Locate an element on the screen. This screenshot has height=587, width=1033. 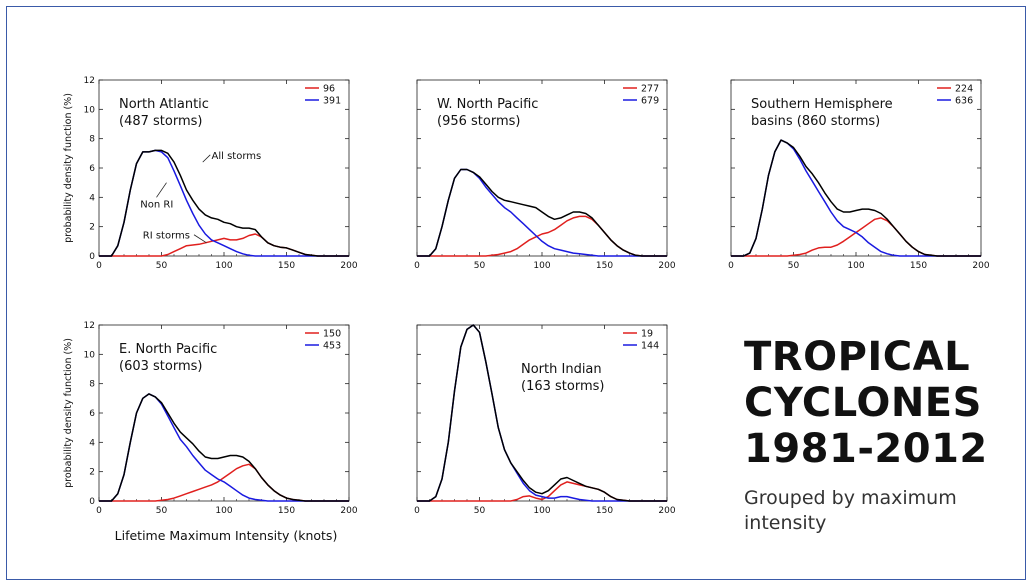
plot-frame is located at coordinates (542, 413).